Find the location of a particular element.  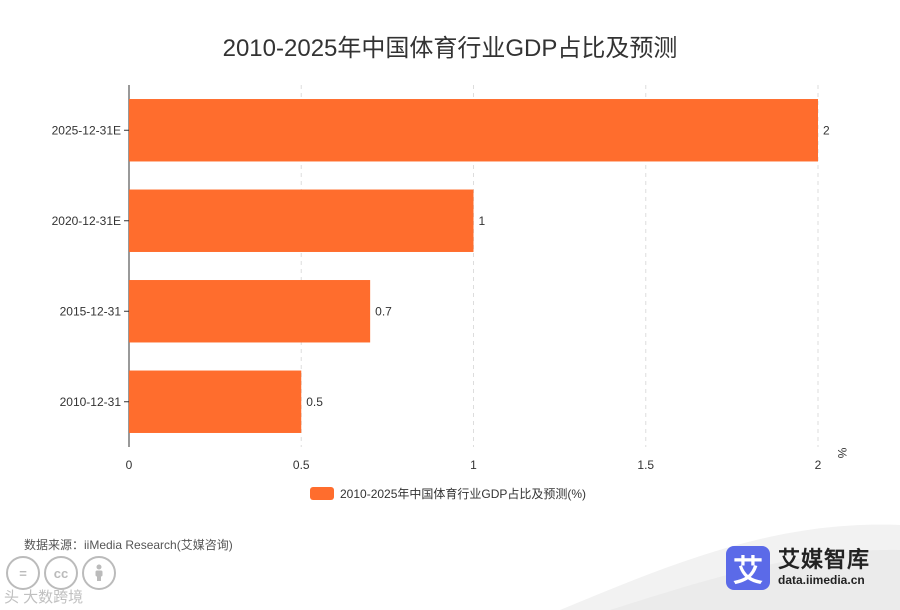

chart-title: 2010-2025年中国体育行业GDP占比及预测 is located at coordinates (450, 48).